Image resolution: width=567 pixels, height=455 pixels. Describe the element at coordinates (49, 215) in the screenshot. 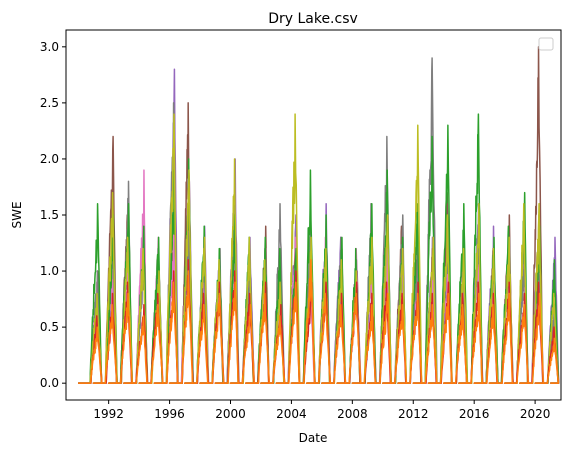

I see `y-tick-label: 1.5` at that location.